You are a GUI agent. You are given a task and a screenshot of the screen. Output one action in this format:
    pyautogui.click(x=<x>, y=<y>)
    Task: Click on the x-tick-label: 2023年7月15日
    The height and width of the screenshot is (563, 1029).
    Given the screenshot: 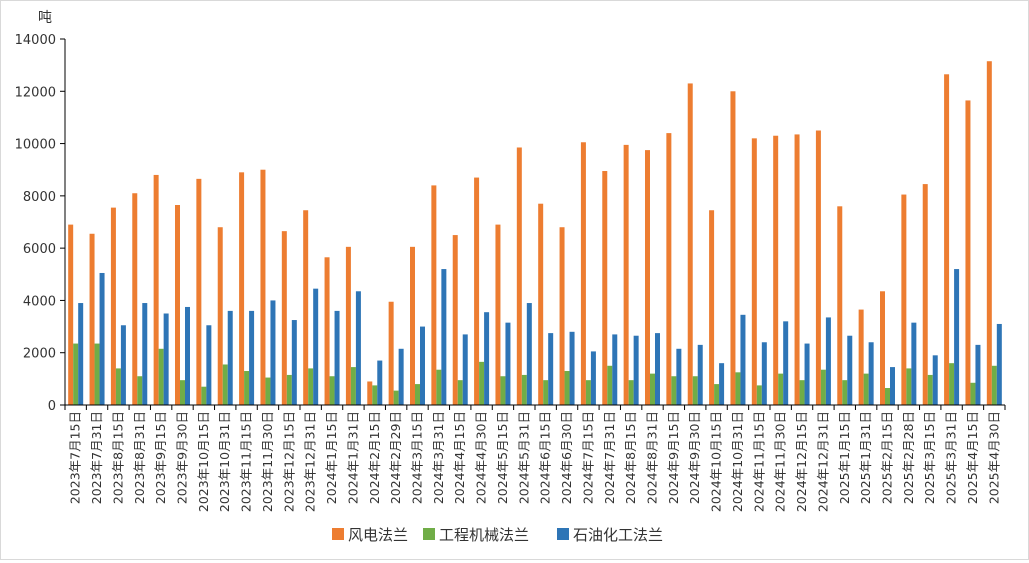 What is the action you would take?
    pyautogui.click(x=75, y=457)
    